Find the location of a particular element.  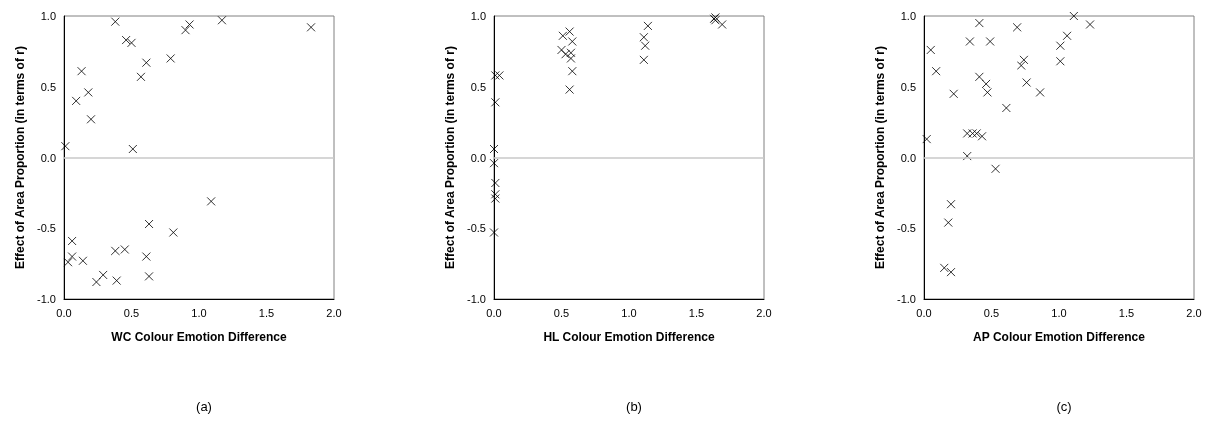

x-axis-title: WC Colour Emotion Difference is located at coordinates (199, 337).